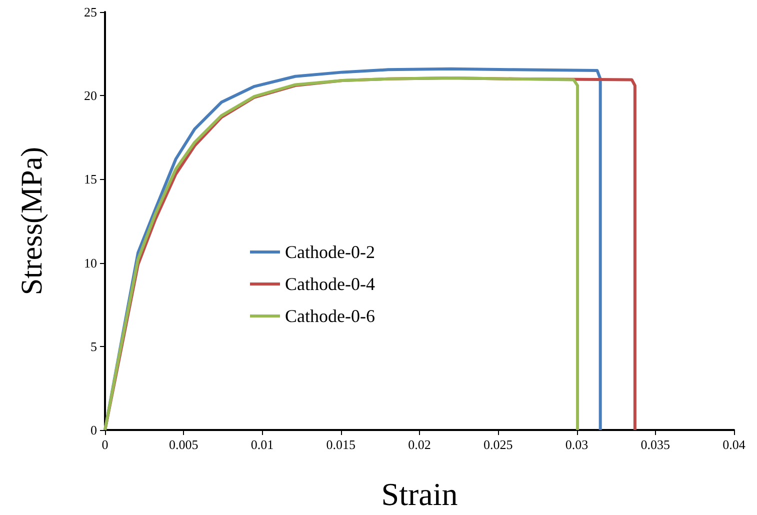 The image size is (757, 515). I want to click on y-tick-label: 25, so click(90, 12).